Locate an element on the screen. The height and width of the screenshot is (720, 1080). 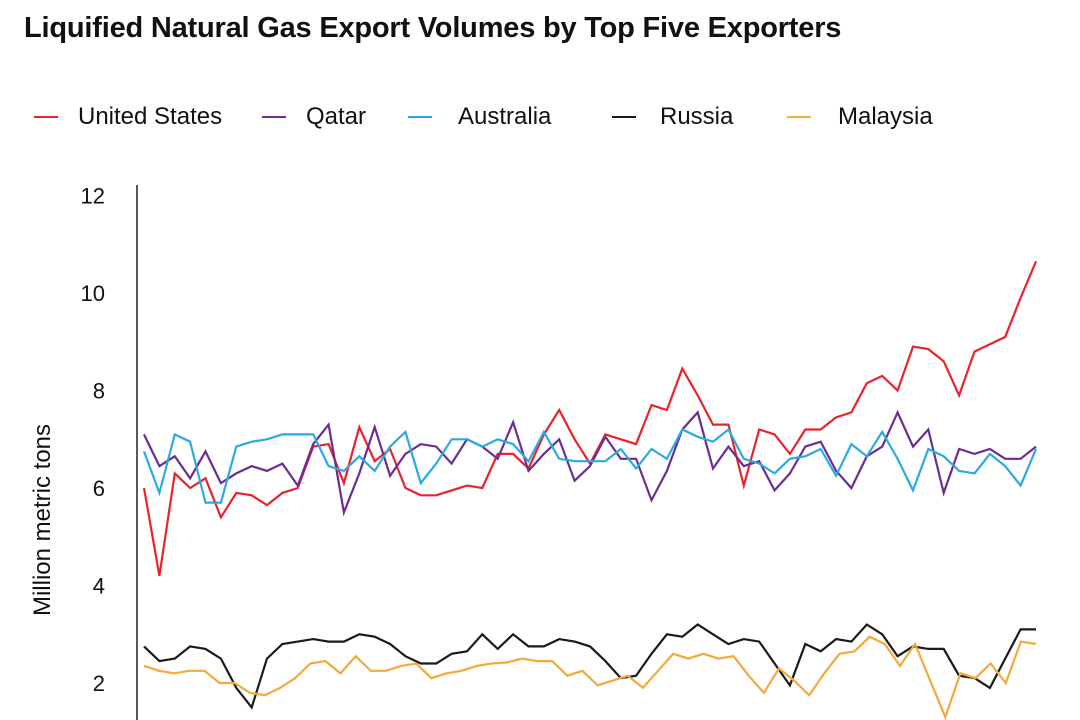
legend-swatch-malaysia is located at coordinates (799, 117).